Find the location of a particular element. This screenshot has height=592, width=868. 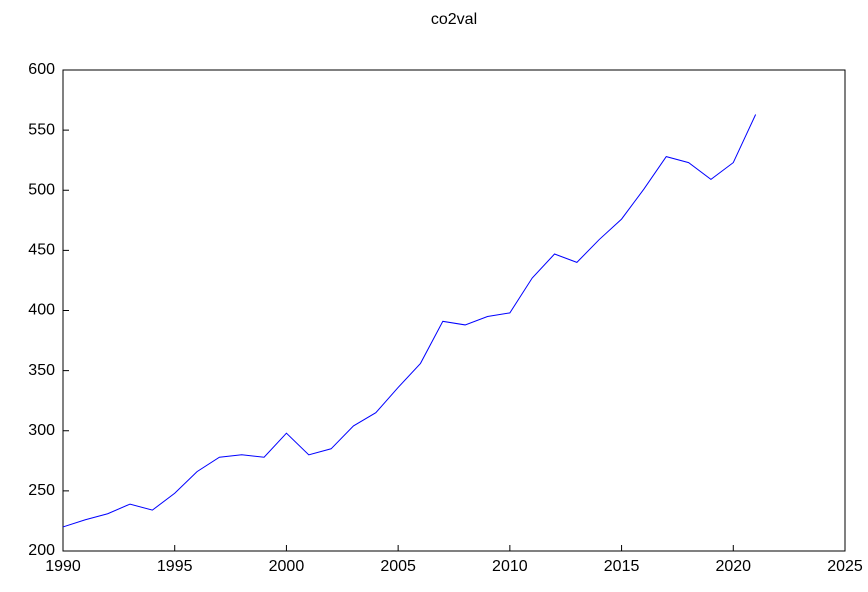

y-tick-label: 450 is located at coordinates (41, 250).